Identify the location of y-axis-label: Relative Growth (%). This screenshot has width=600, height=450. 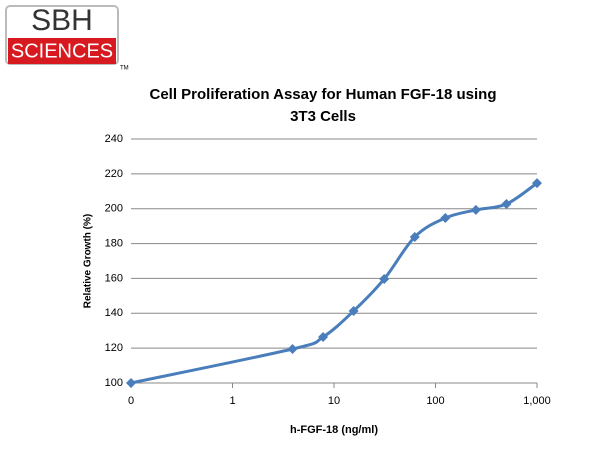
(88, 261).